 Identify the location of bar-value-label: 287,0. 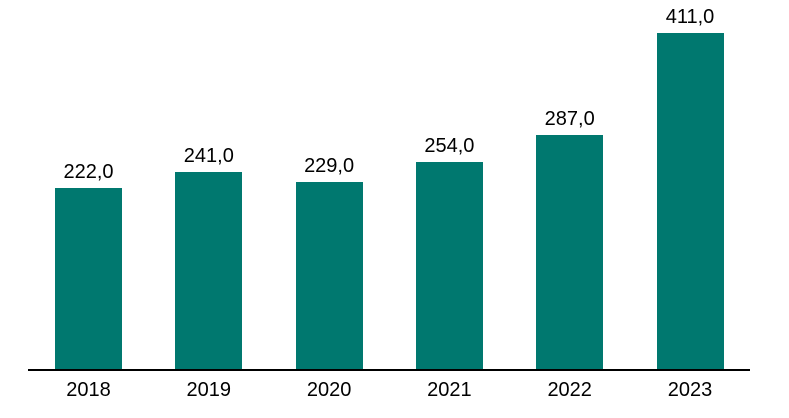
(569, 118).